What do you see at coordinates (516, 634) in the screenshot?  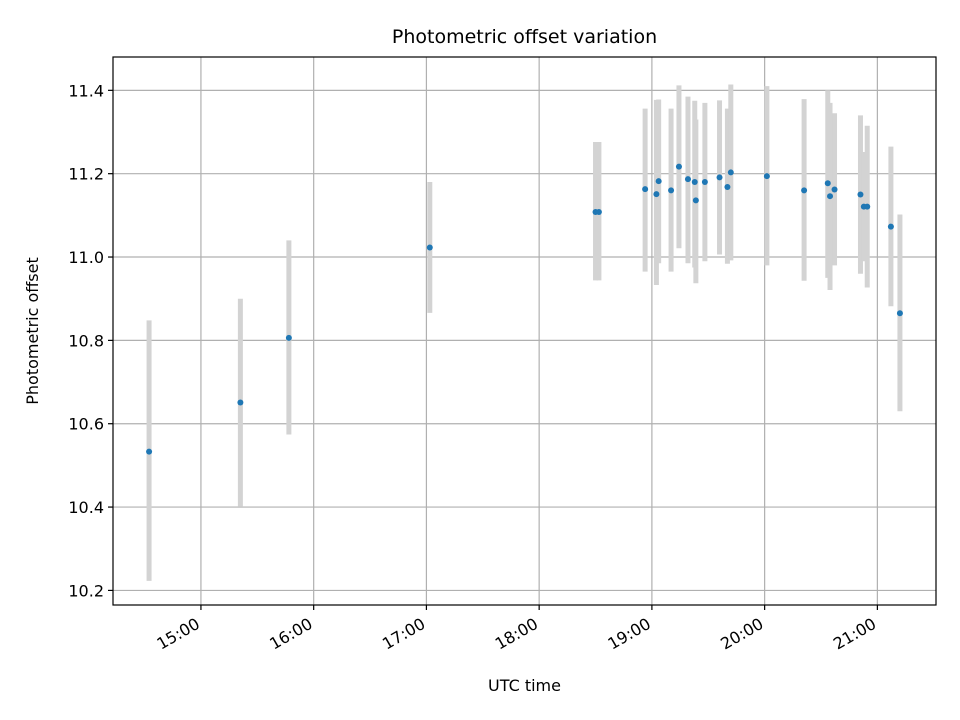 I see `x-tick-label: 18:00` at bounding box center [516, 634].